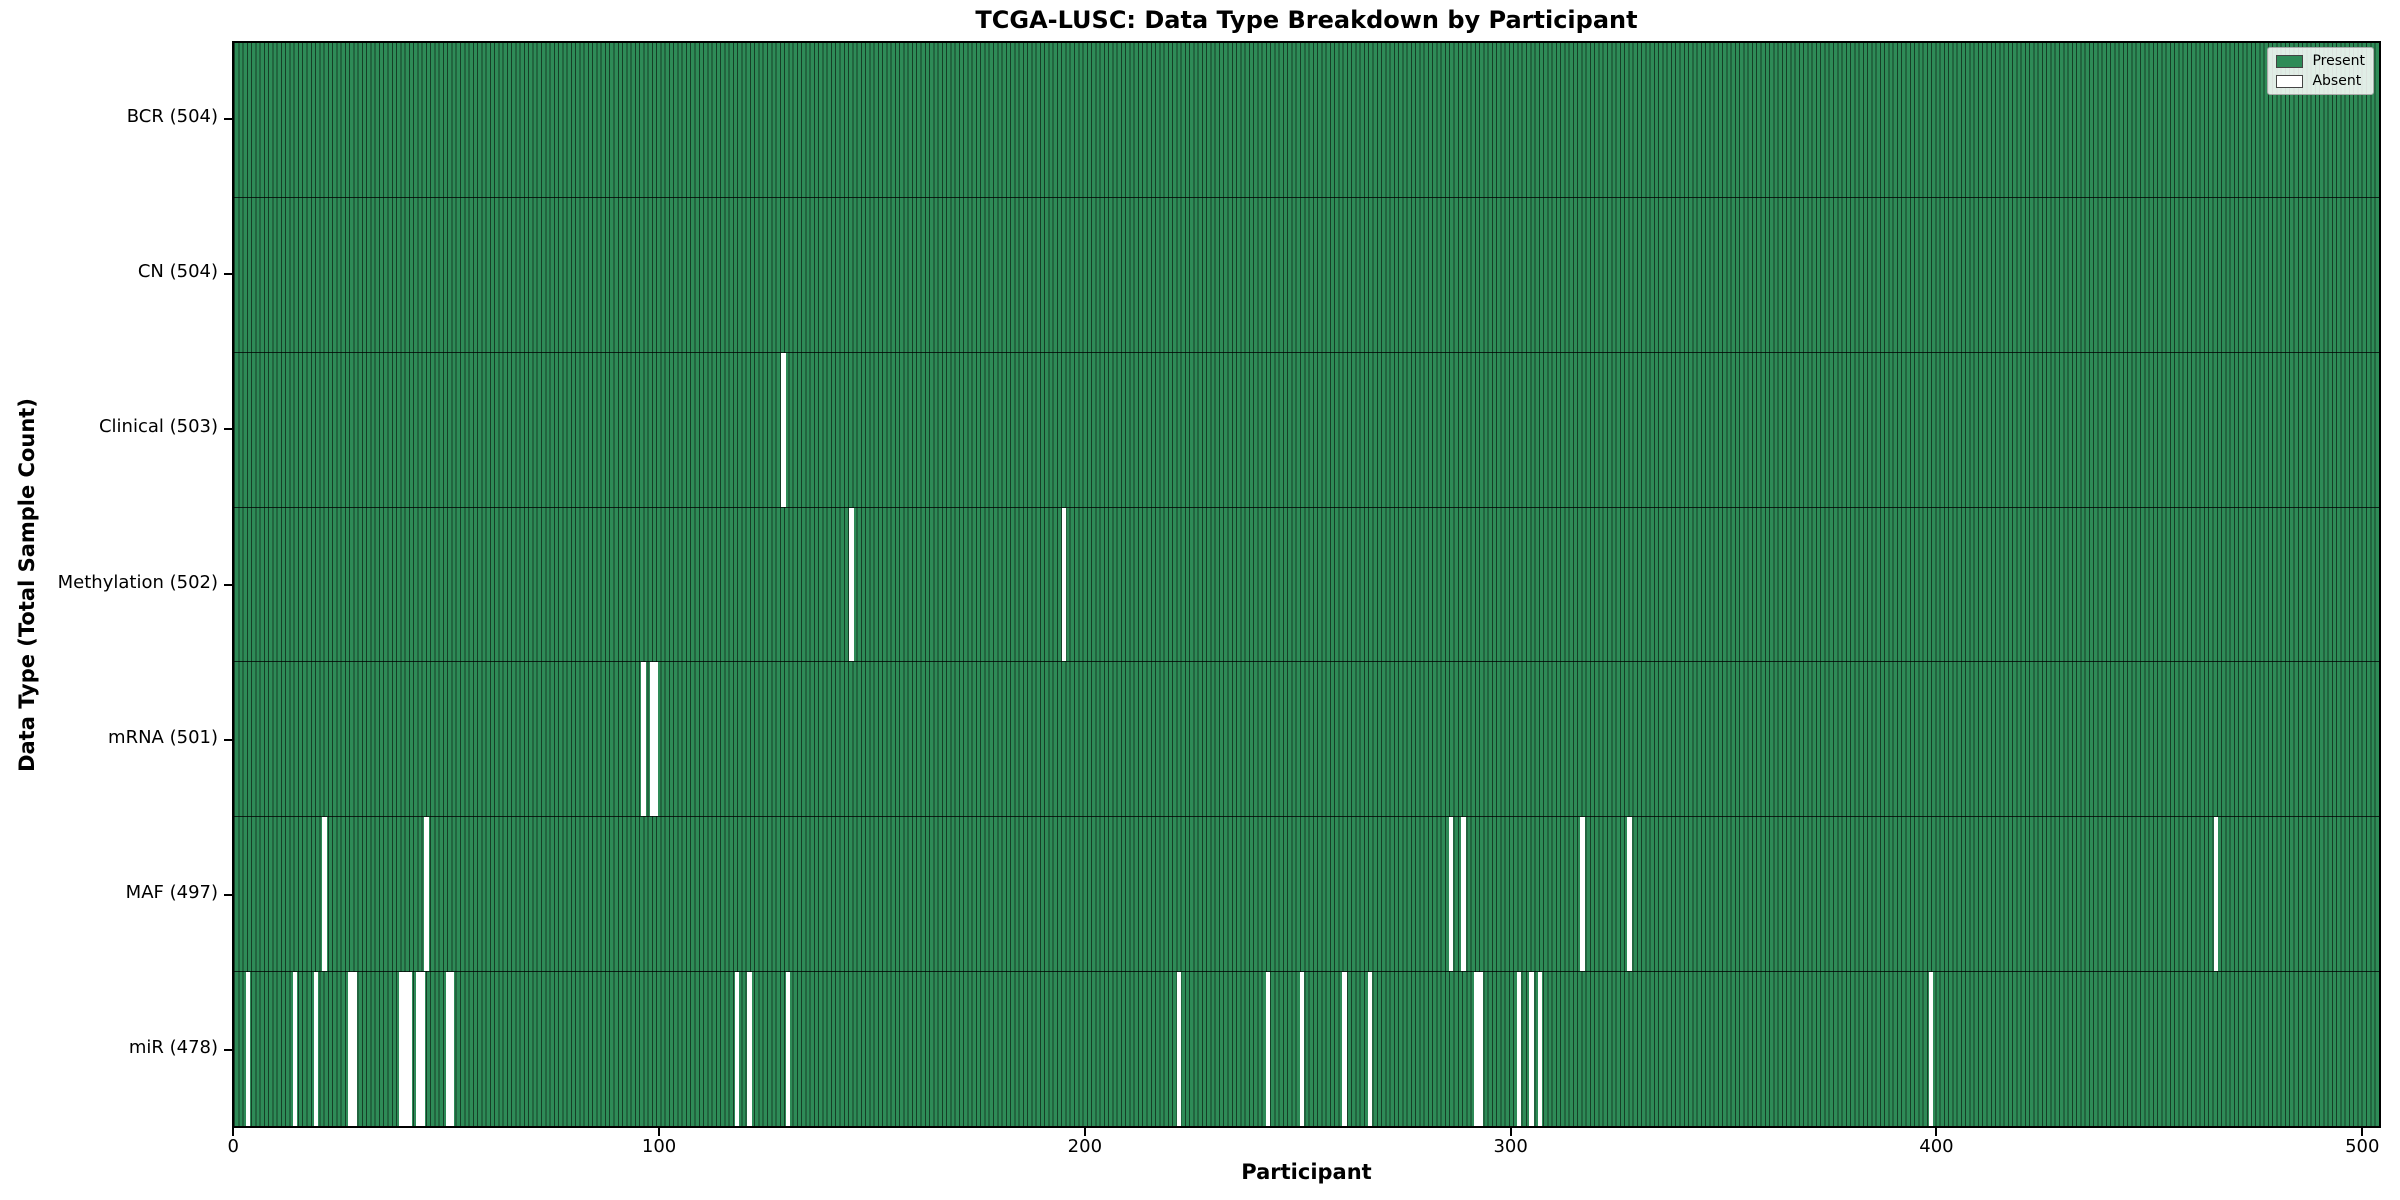 The width and height of the screenshot is (2400, 1200). I want to click on row-clinical, so click(1306, 430).